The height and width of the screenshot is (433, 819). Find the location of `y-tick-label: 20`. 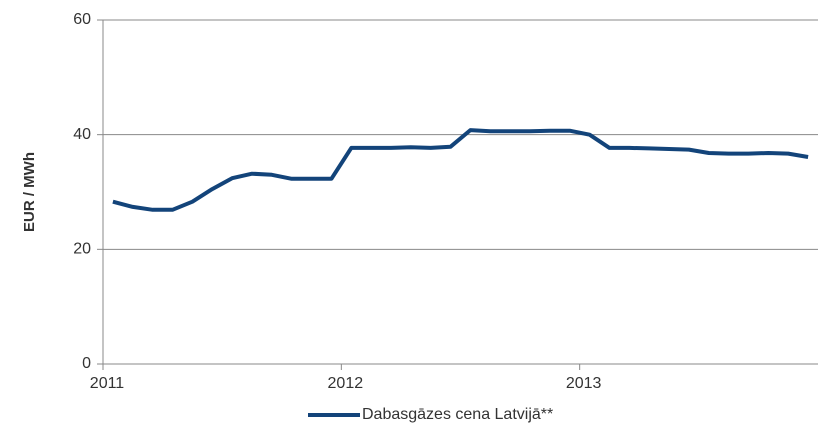

y-tick-label: 20 is located at coordinates (82, 249).